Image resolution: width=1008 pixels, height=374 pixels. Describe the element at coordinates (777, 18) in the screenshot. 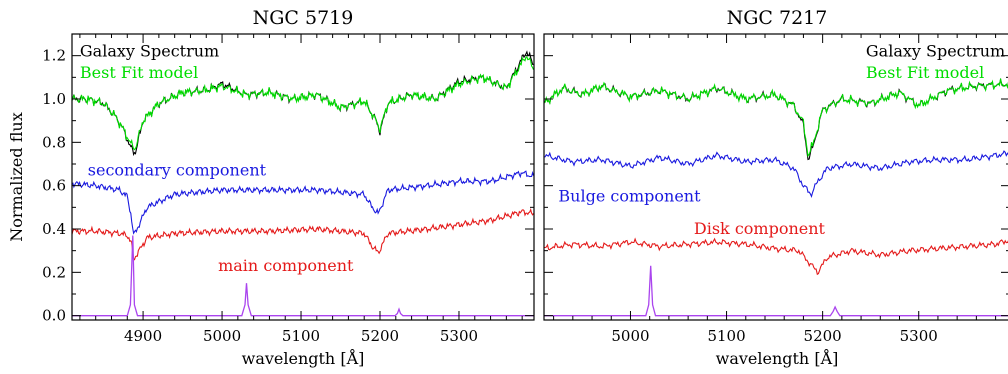

I see `panel-title: NGC 7217` at that location.